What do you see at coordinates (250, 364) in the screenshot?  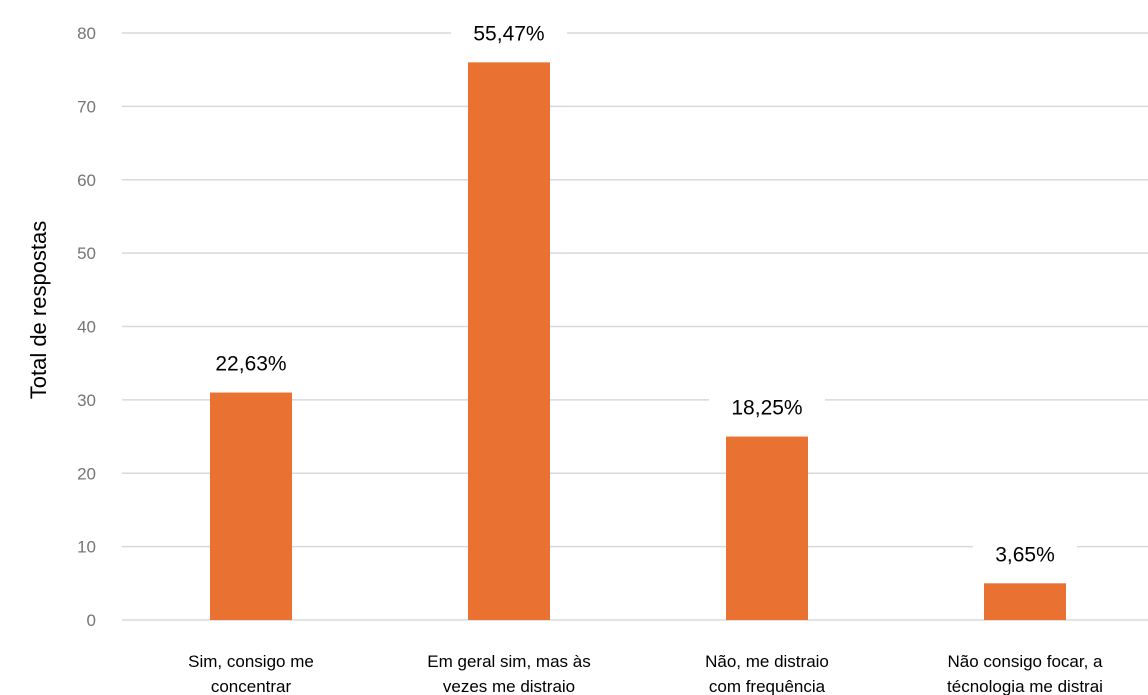 I see `data-label: 22,63%` at bounding box center [250, 364].